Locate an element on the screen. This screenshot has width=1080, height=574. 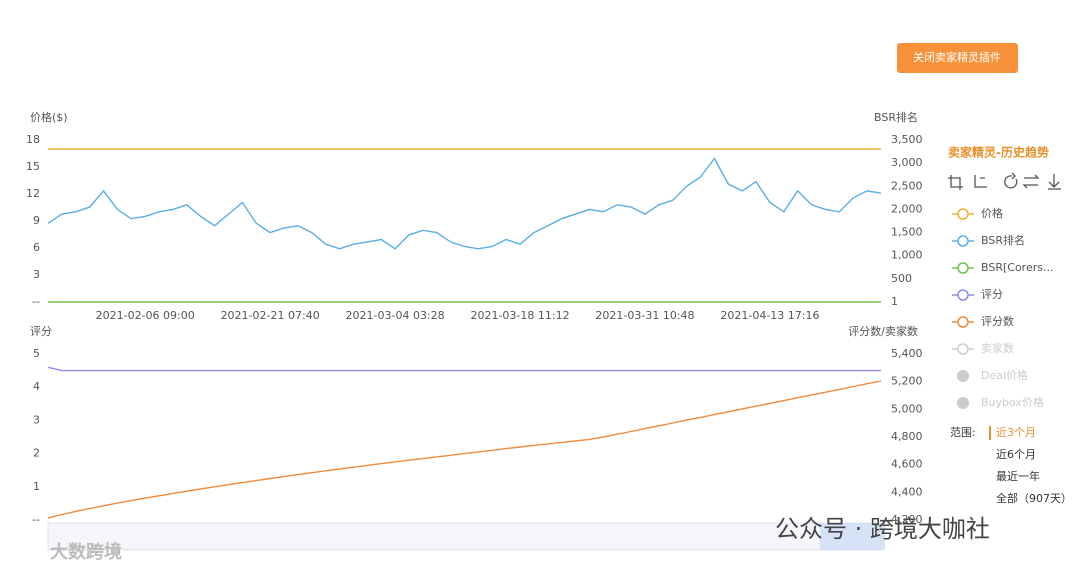
range-option: 最近一年 is located at coordinates (1018, 476).